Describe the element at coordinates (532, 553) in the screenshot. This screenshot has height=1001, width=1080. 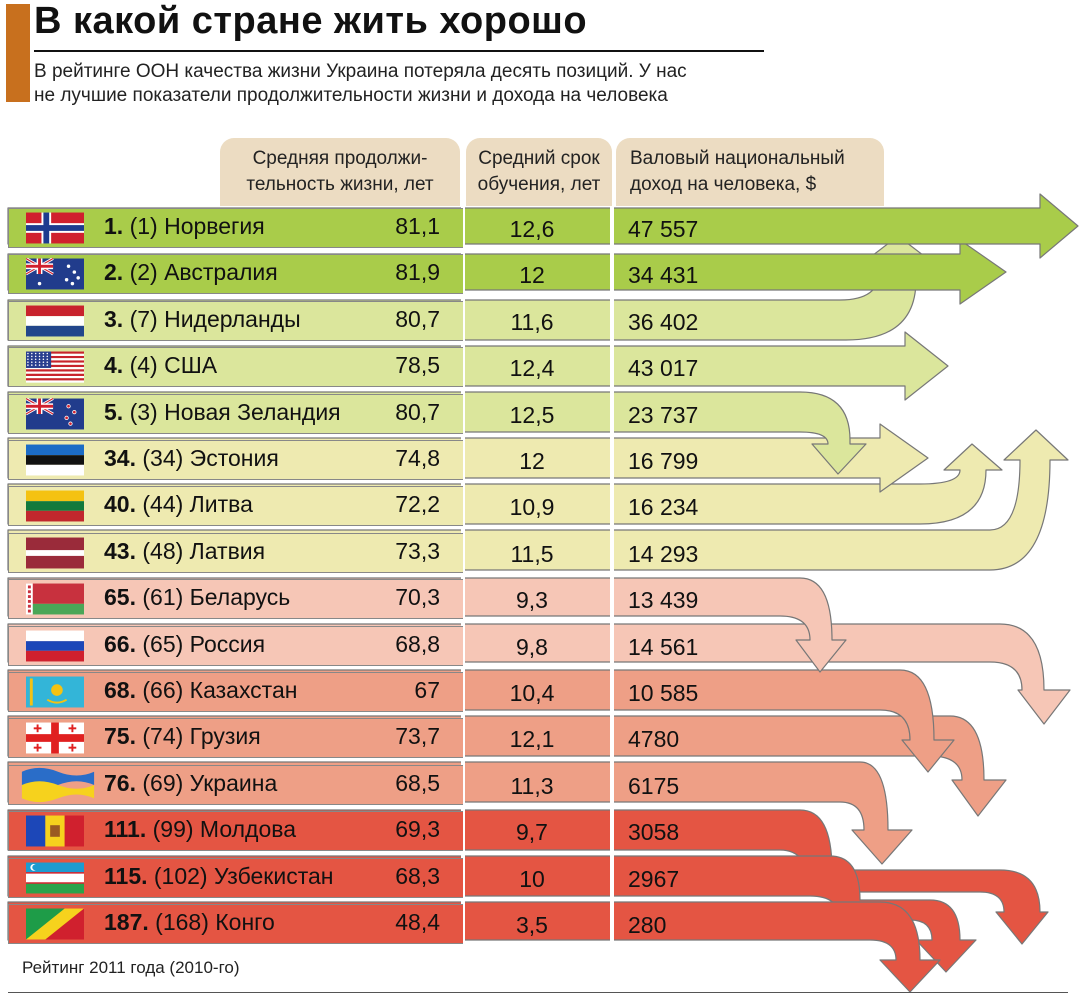
I see `education-value: 11,5` at that location.